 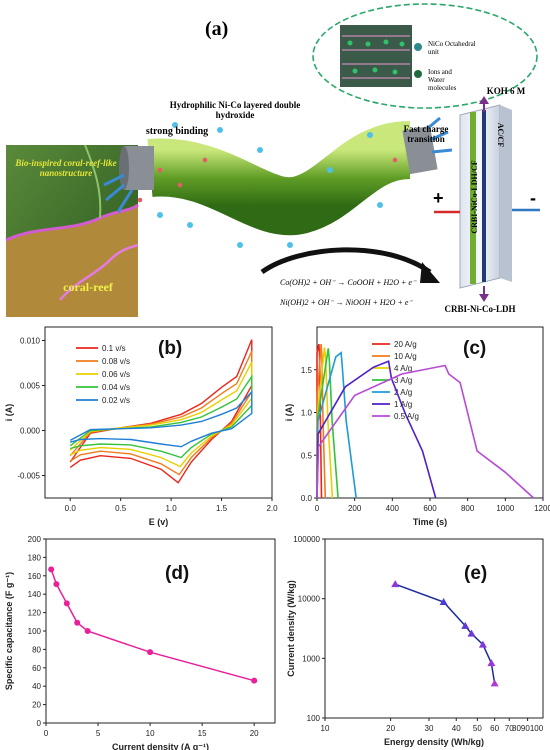 What do you see at coordinates (500, 135) in the screenshot?
I see `negative-electrode-label: AC/CF` at bounding box center [500, 135].